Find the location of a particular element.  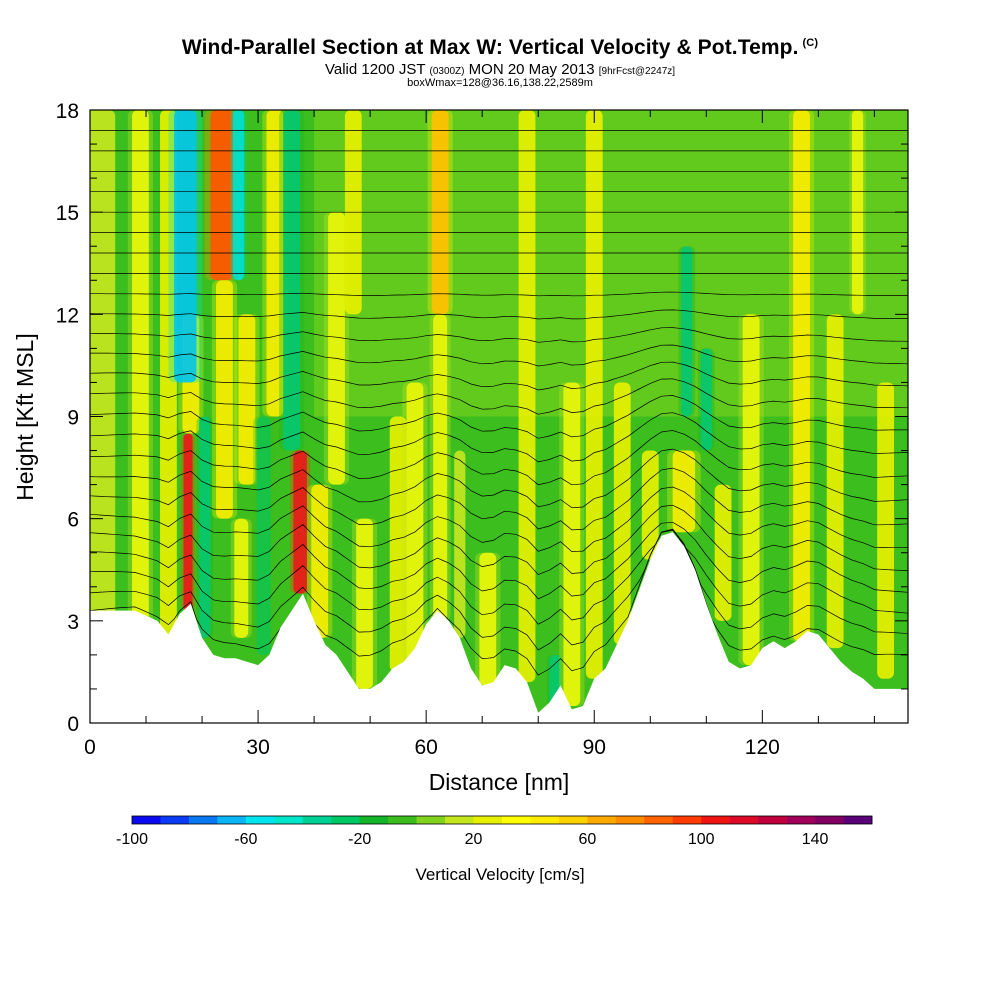

x-tick-label-120: 120 is located at coordinates (762, 747).